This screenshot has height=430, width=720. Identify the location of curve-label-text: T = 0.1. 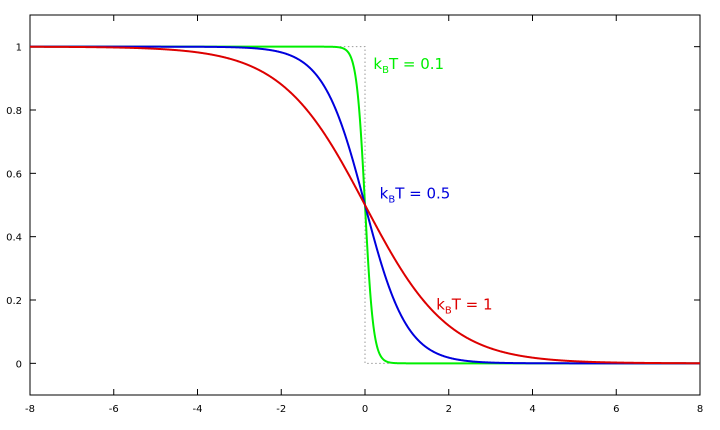
(416, 64).